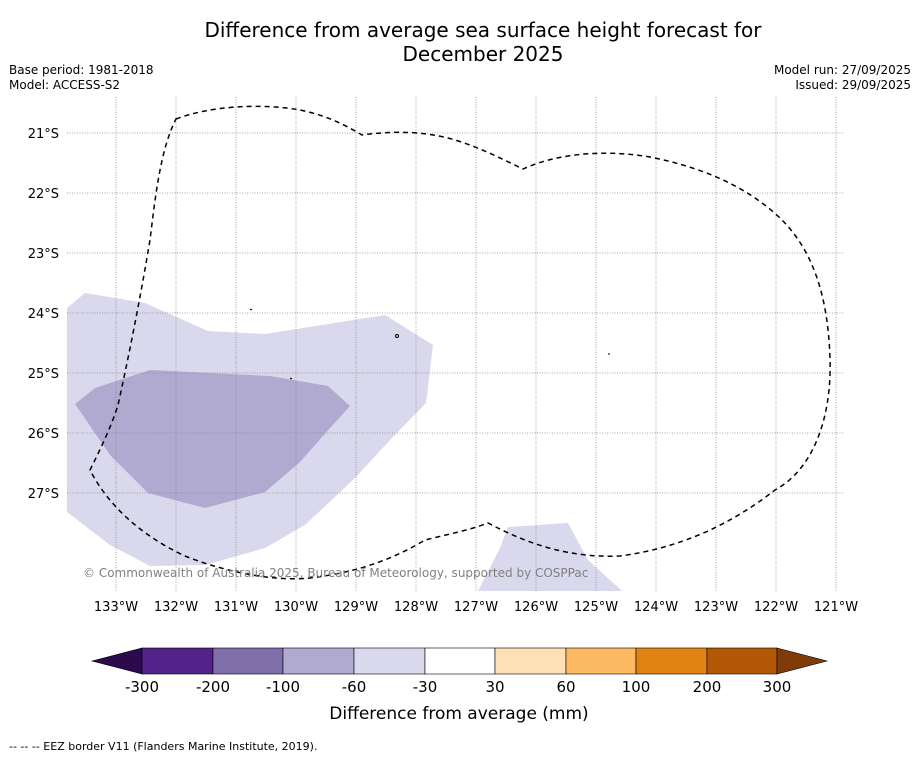 Image resolution: width=919 pixels, height=758 pixels. What do you see at coordinates (416, 607) in the screenshot?
I see `lon-label: 128°W` at bounding box center [416, 607].